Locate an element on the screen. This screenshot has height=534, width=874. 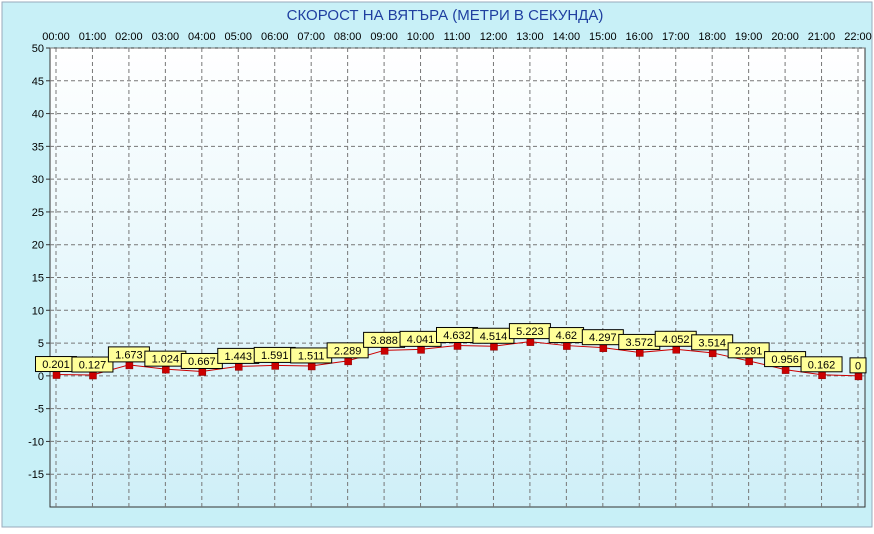
y-tick-label: 20 is located at coordinates (38, 246).